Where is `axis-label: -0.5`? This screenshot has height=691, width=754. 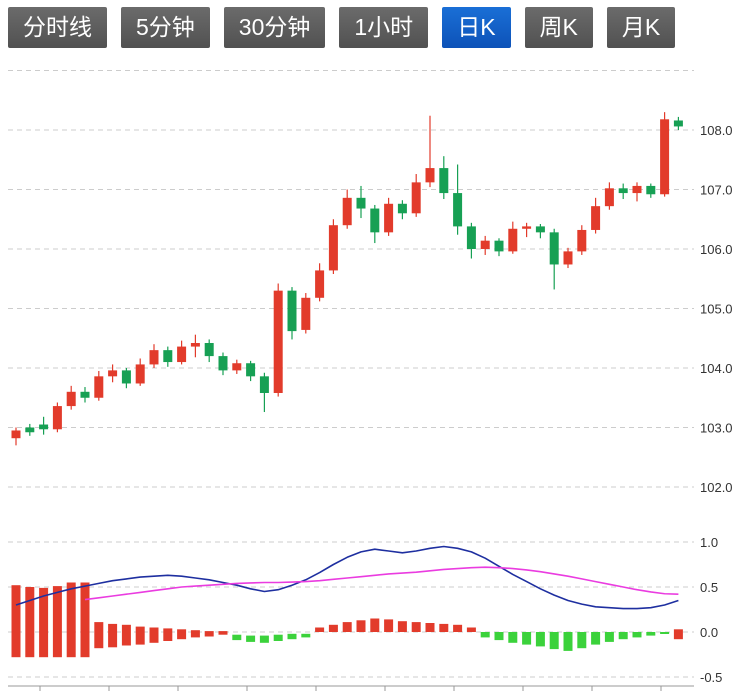 axis-label: -0.5 is located at coordinates (711, 677).